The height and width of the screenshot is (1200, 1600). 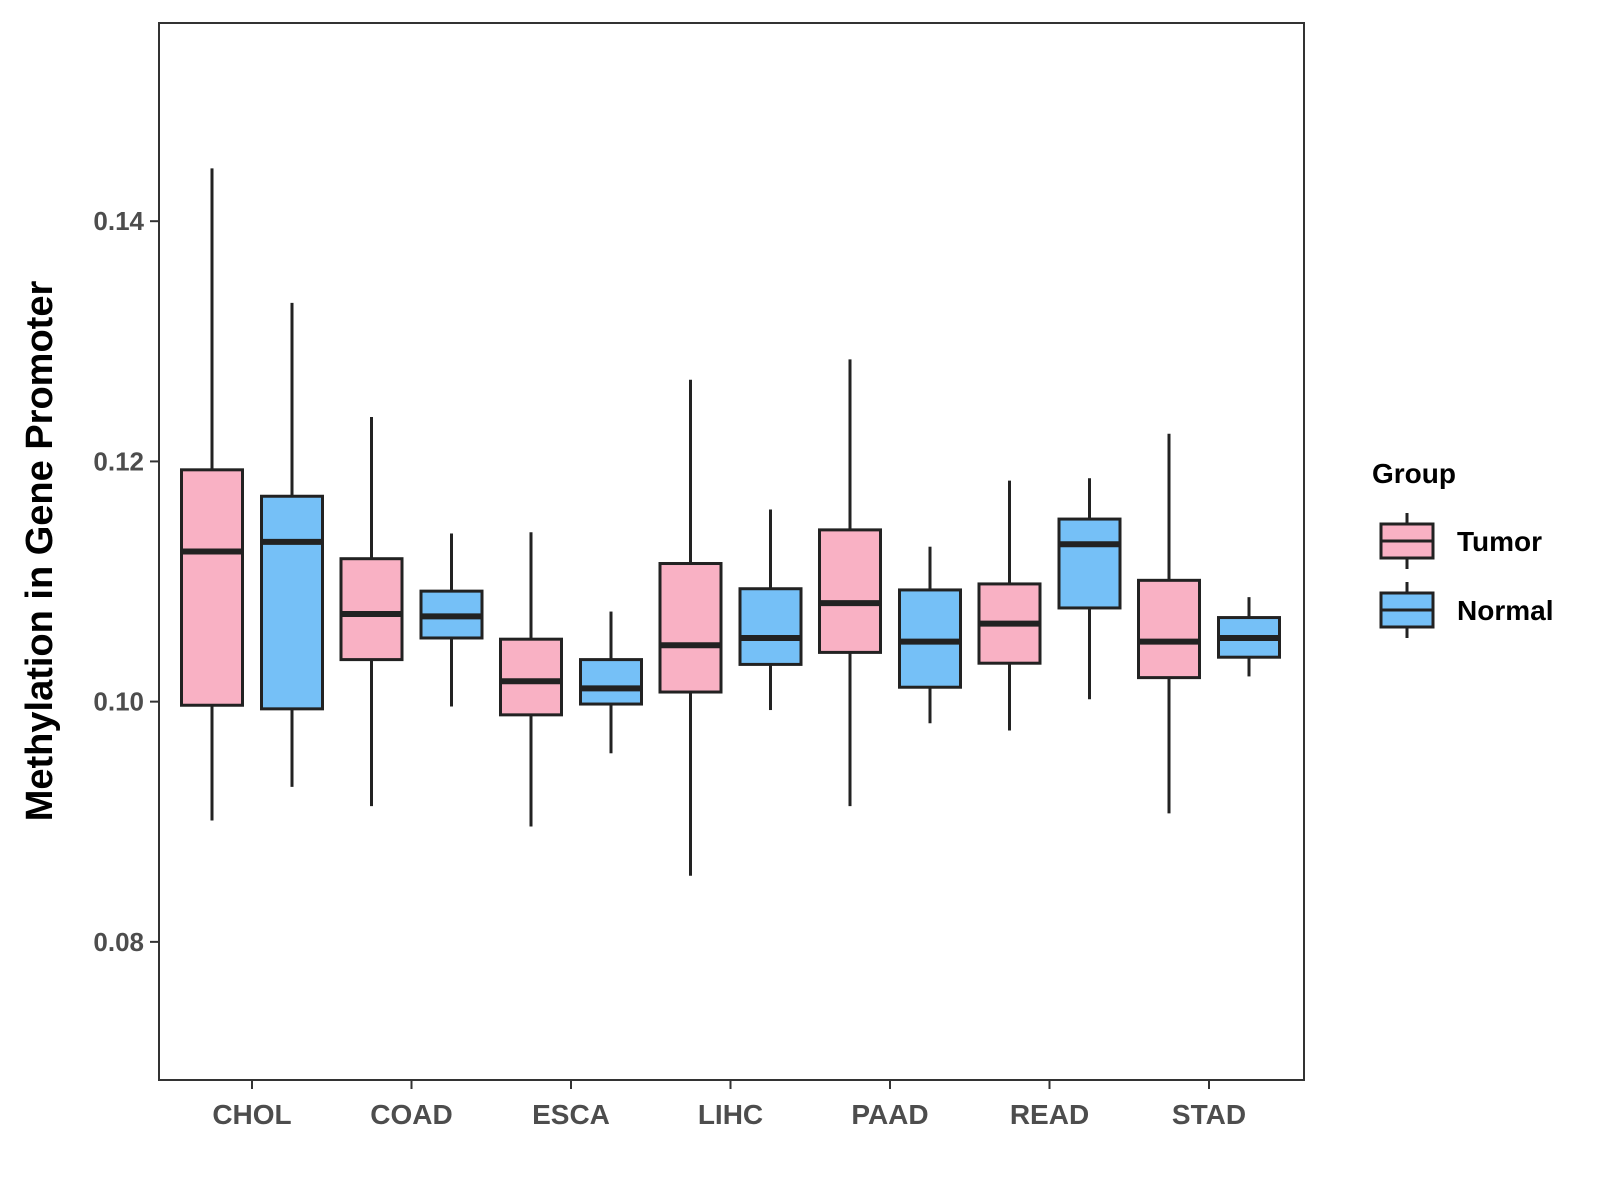 I want to click on y-tick-label: 0.14, so click(x=118, y=221).